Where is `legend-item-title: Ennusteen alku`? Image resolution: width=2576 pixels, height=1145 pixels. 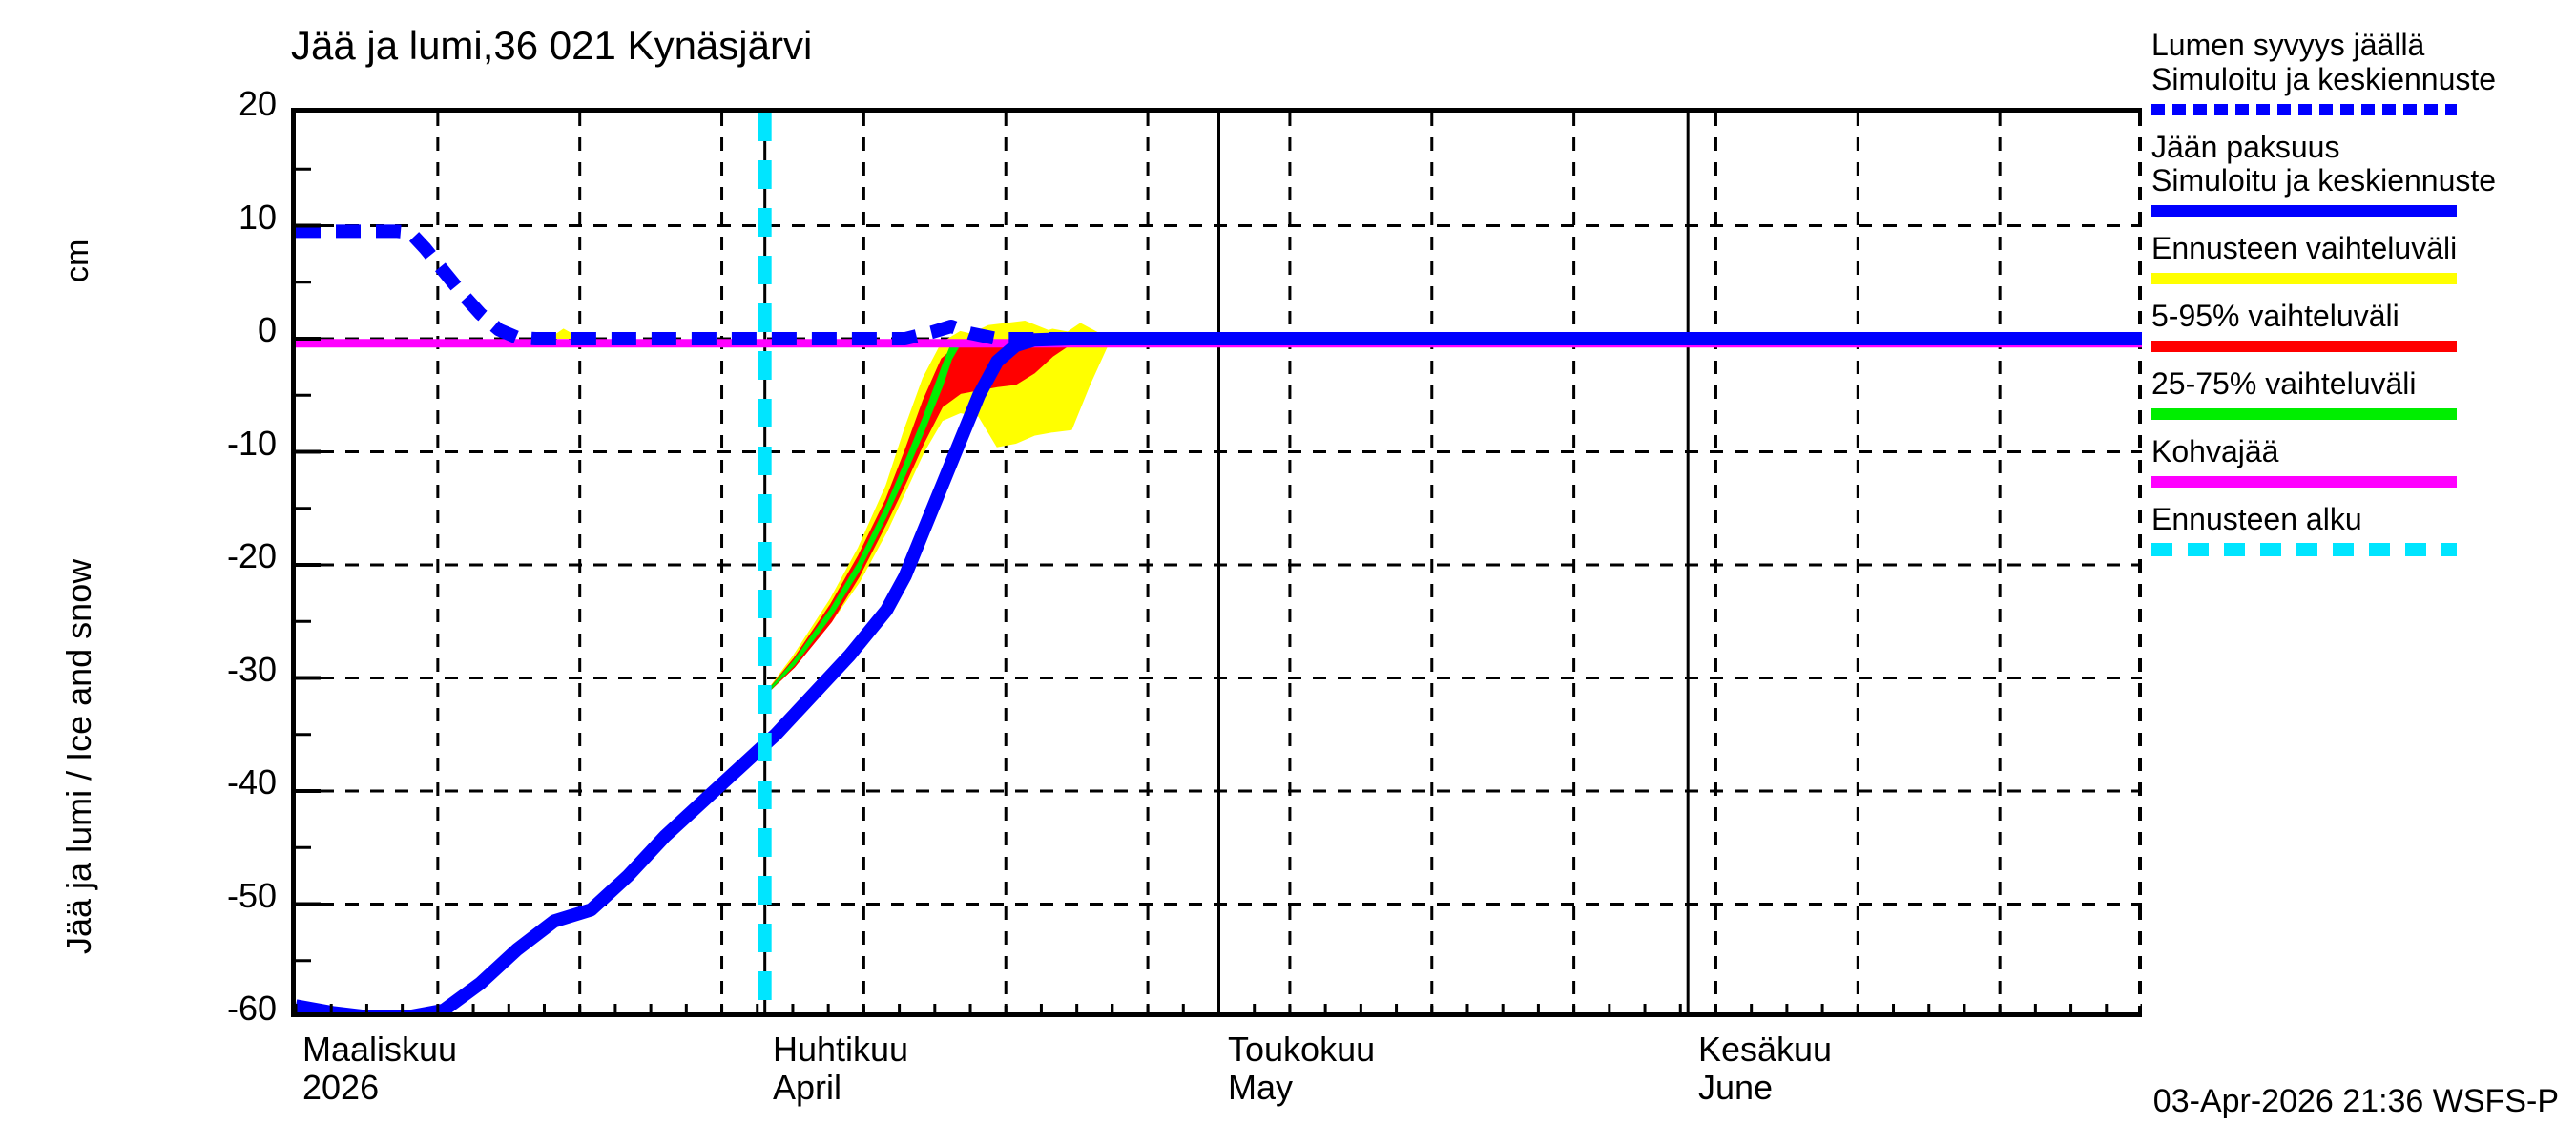 legend-item-title: Ennusteen alku is located at coordinates (2256, 518).